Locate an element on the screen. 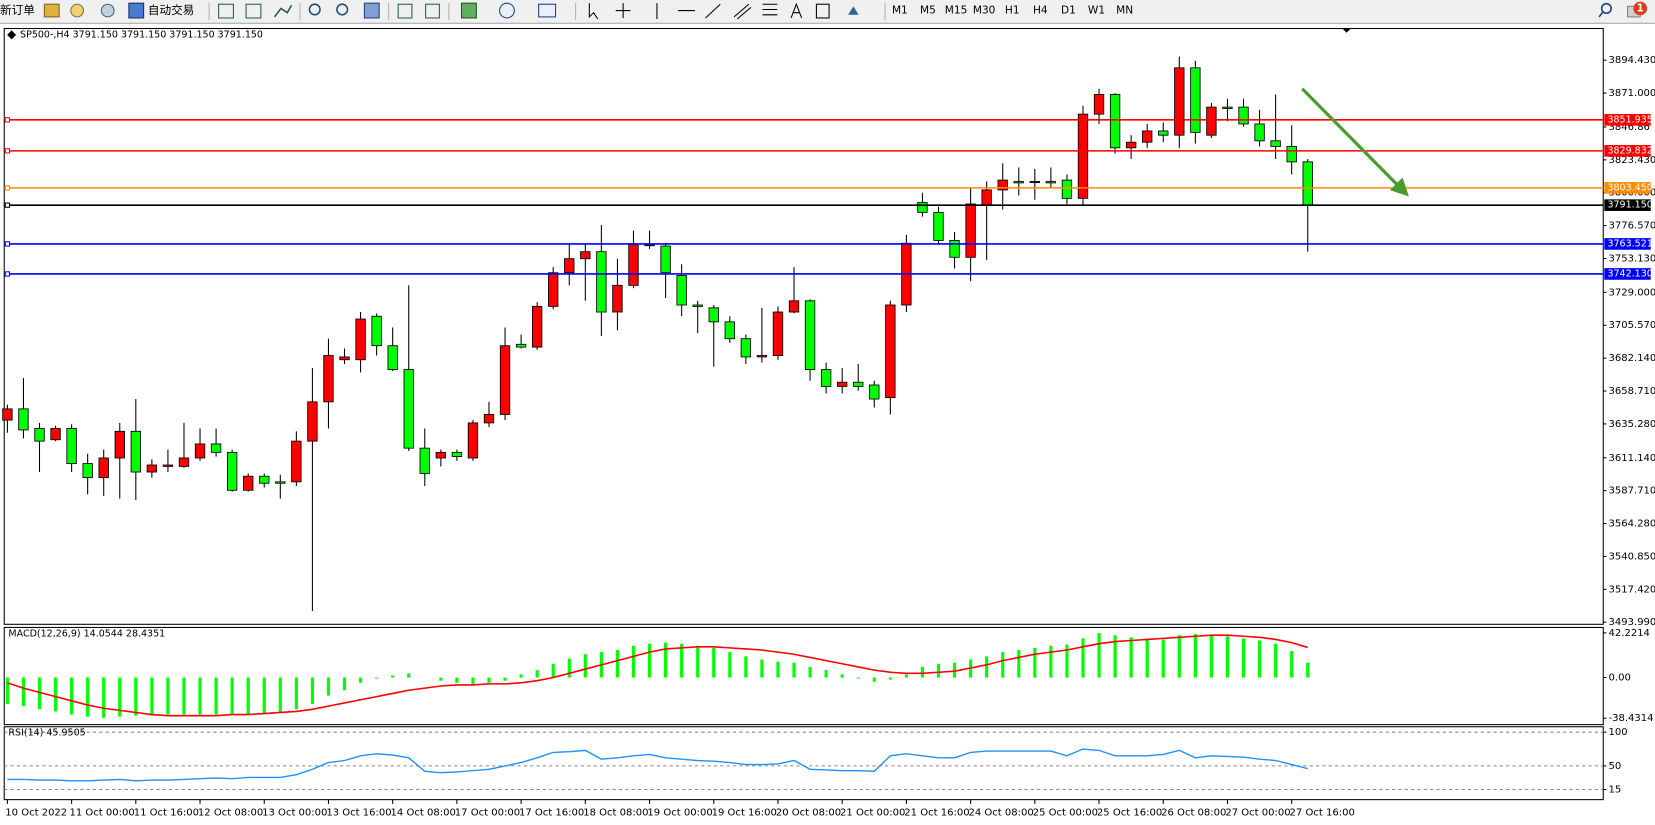  search-button is located at coordinates (1606, 8).